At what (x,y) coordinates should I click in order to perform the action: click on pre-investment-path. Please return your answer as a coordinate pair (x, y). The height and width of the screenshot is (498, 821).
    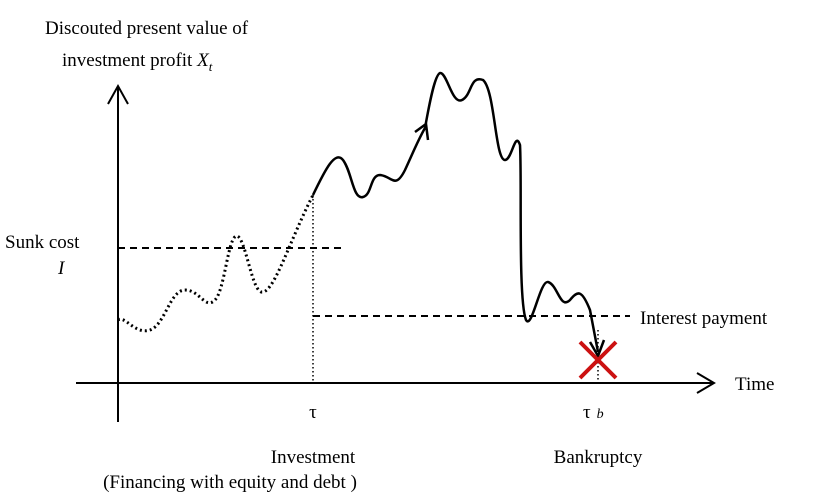
    Looking at the image, I should click on (216, 263).